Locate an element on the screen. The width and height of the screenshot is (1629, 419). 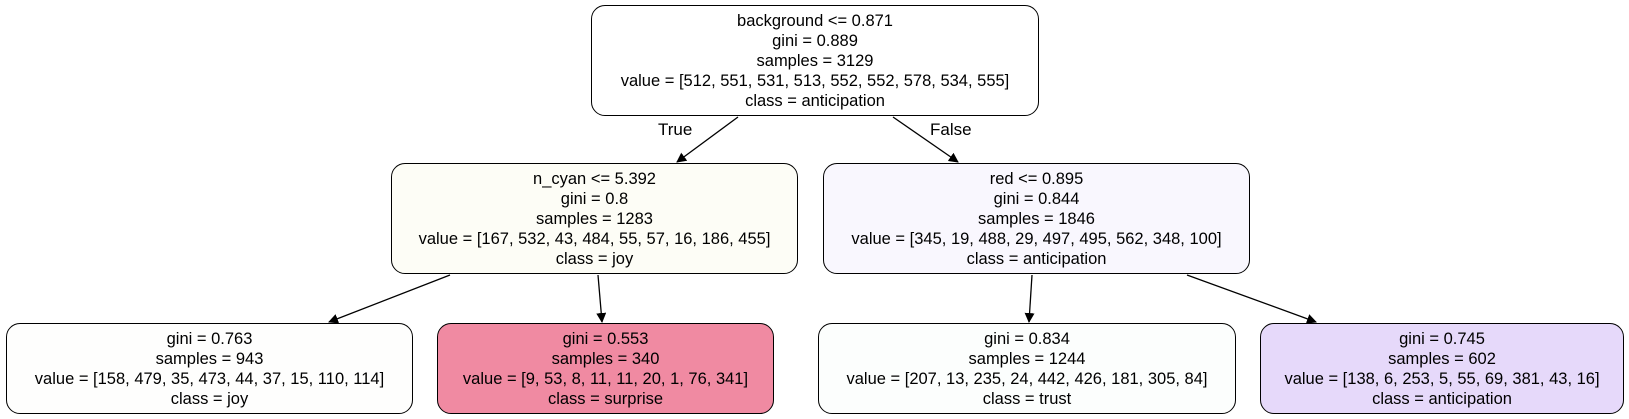
gini-value: gini = 0.844 is located at coordinates (1036, 198).